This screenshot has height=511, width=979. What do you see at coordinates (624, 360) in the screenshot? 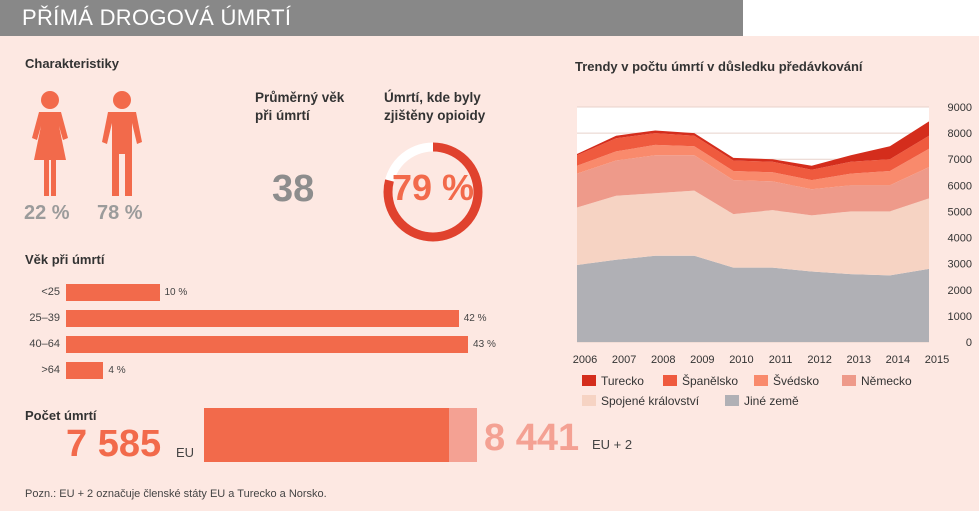
I see `x-tick-label: 2007` at bounding box center [624, 360].